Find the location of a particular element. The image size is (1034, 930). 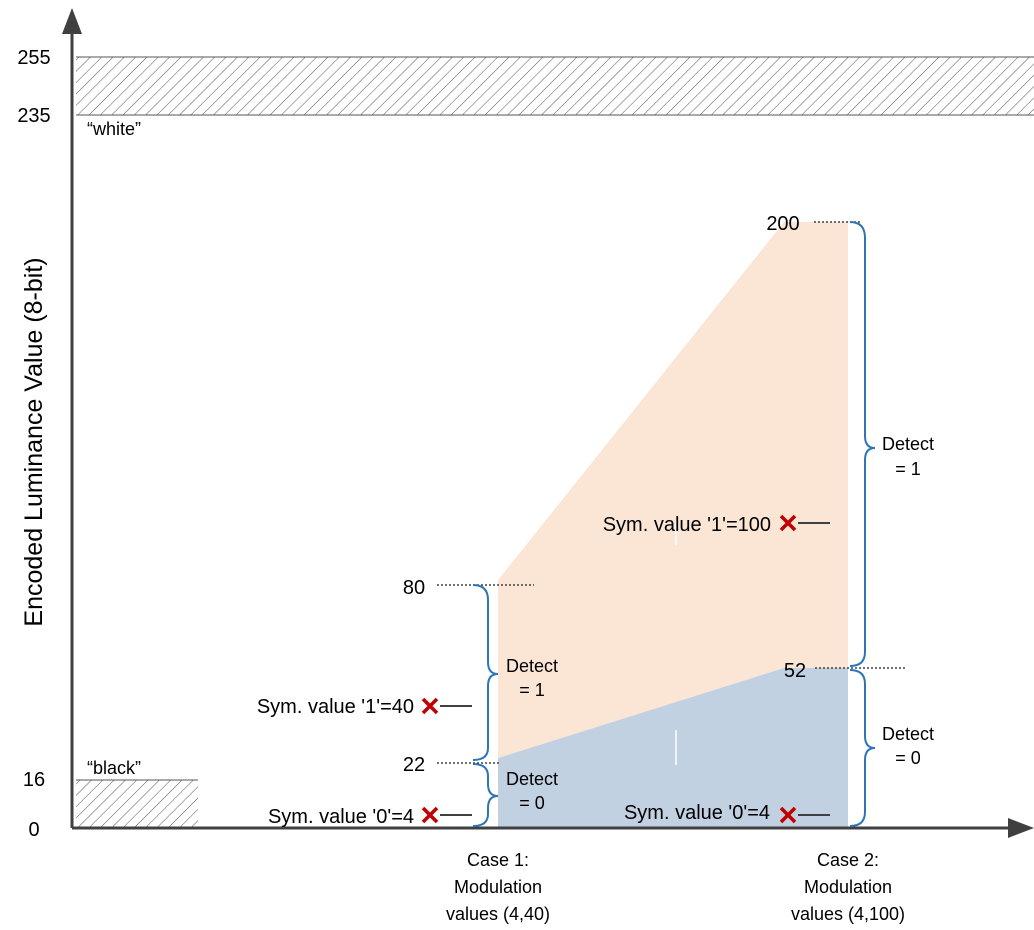

case2-symbol-1-label: Sym. value '1'=100 is located at coordinates (687, 525).